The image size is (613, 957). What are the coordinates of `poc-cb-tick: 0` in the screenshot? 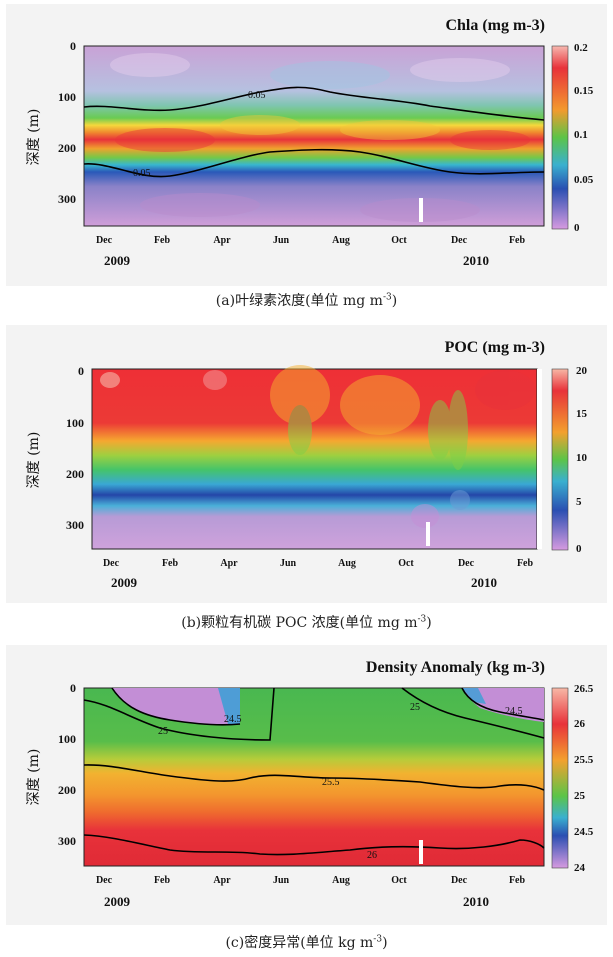 It's located at (579, 549).